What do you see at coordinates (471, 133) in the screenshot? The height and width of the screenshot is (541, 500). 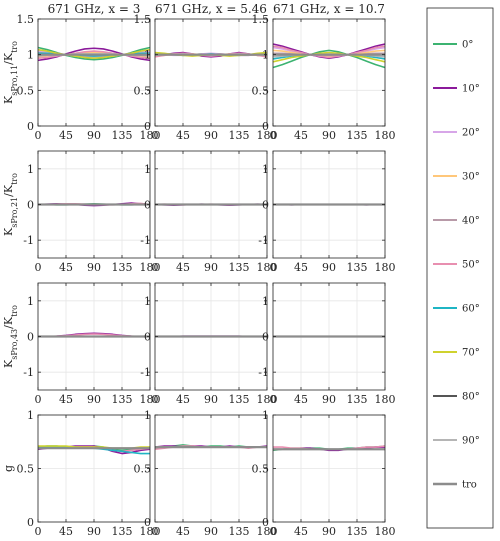 I see `legend-label: 20°` at bounding box center [471, 133].